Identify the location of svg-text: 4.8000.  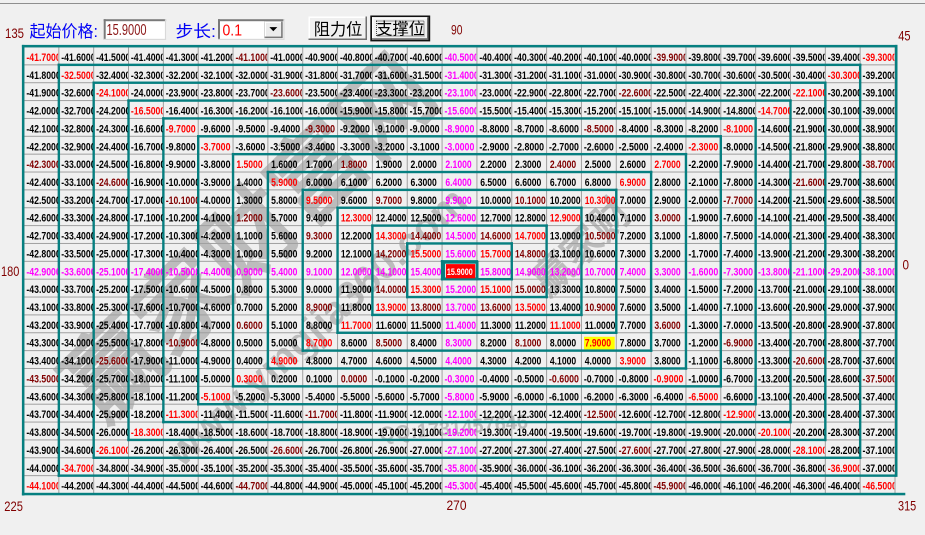
(319, 362).